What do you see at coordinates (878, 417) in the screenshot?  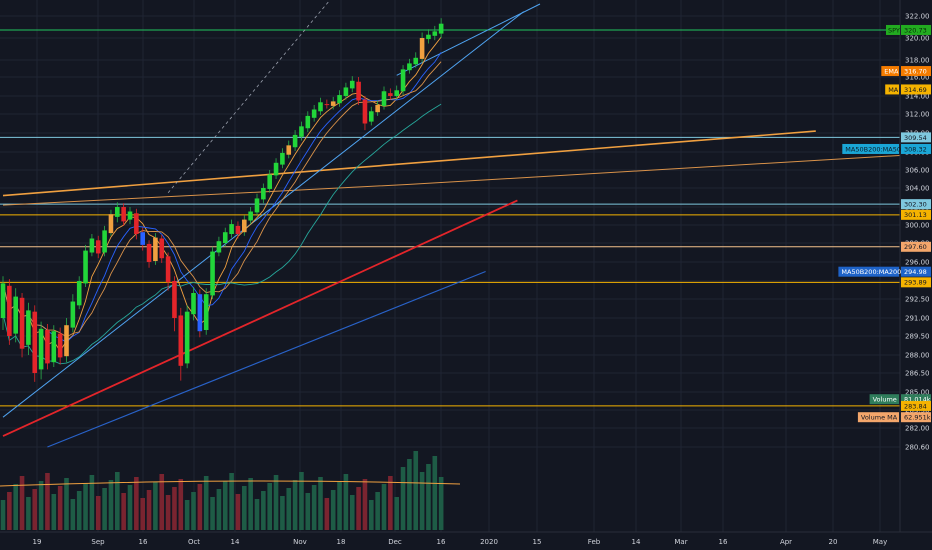 I see `volume-ma-tag-bg` at bounding box center [878, 417].